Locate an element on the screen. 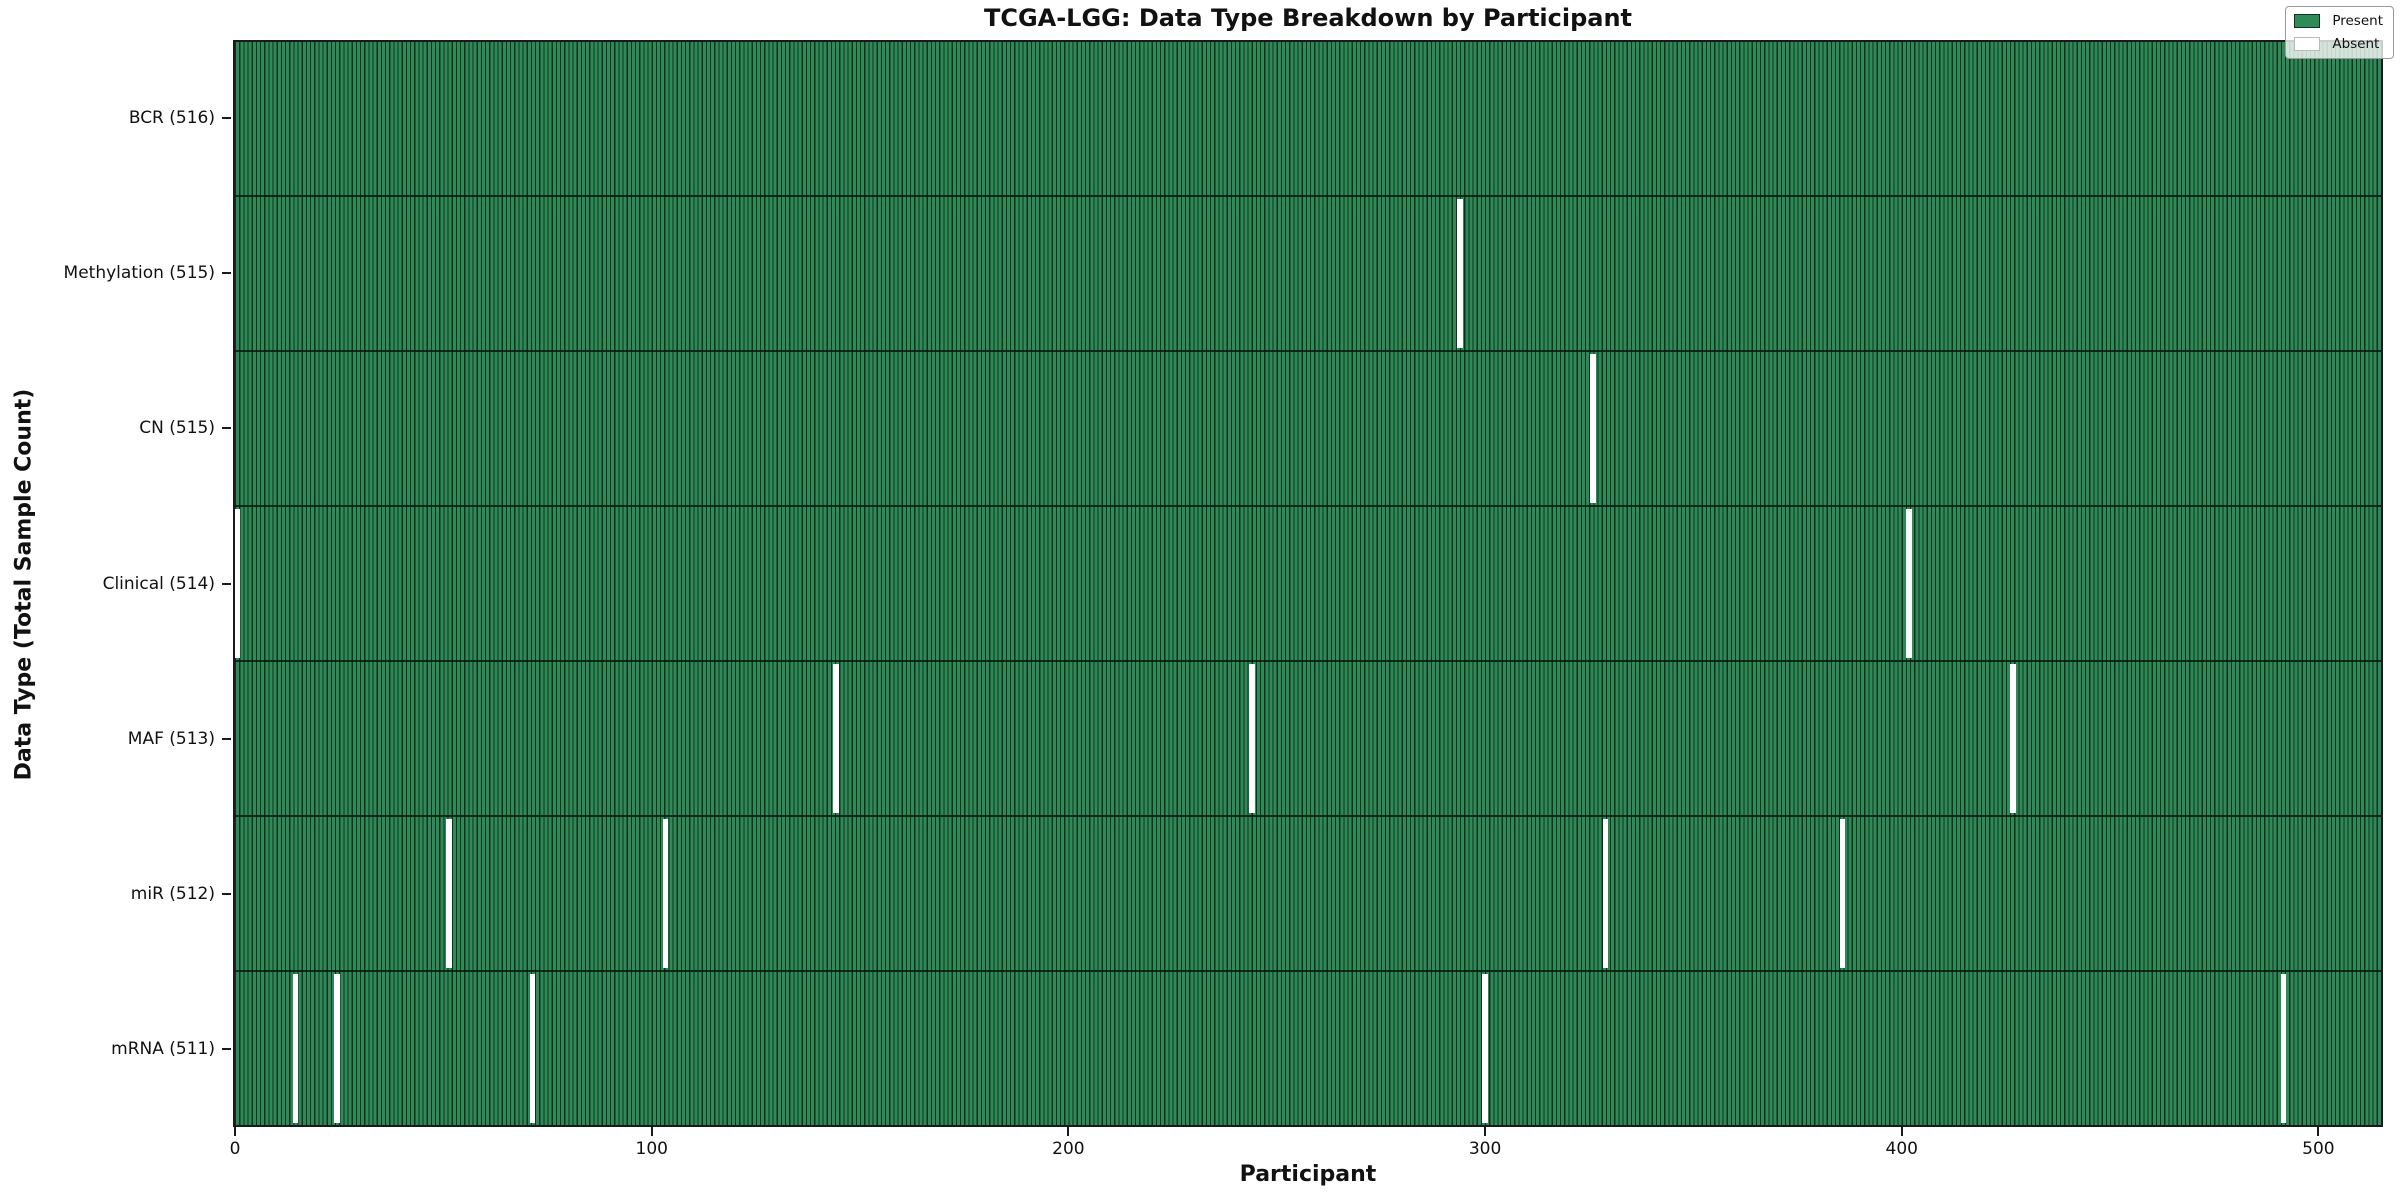 This screenshot has width=2400, height=1200. x-tick-label-0: 0 is located at coordinates (235, 1149).